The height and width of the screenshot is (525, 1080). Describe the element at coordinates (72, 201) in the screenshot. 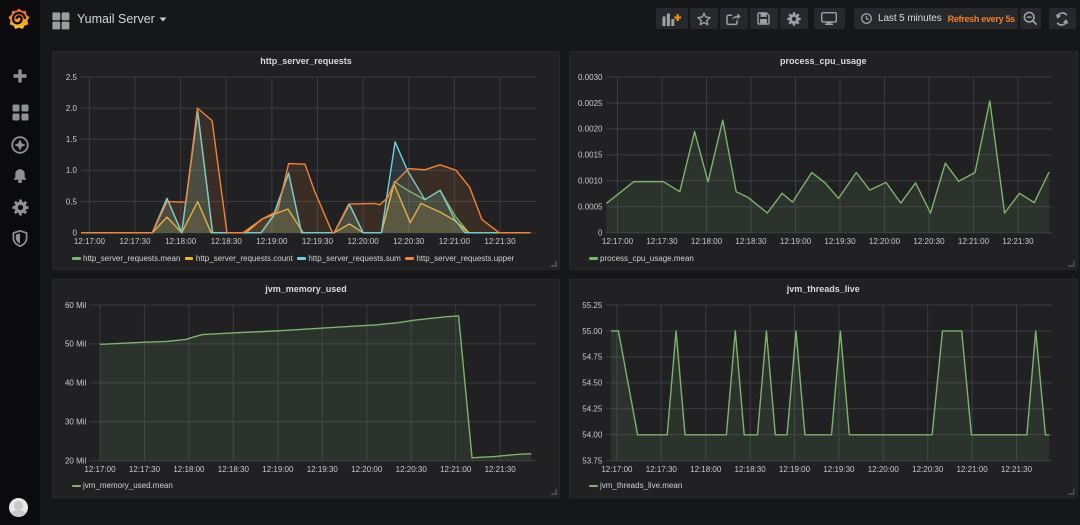

I see `svg-text: 0.5` at that location.